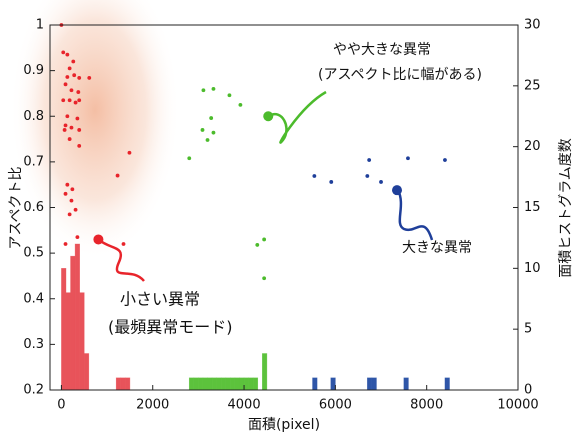 This screenshot has width=582, height=447. What do you see at coordinates (517, 405) in the screenshot?
I see `x-tick-label: 10000` at bounding box center [517, 405].